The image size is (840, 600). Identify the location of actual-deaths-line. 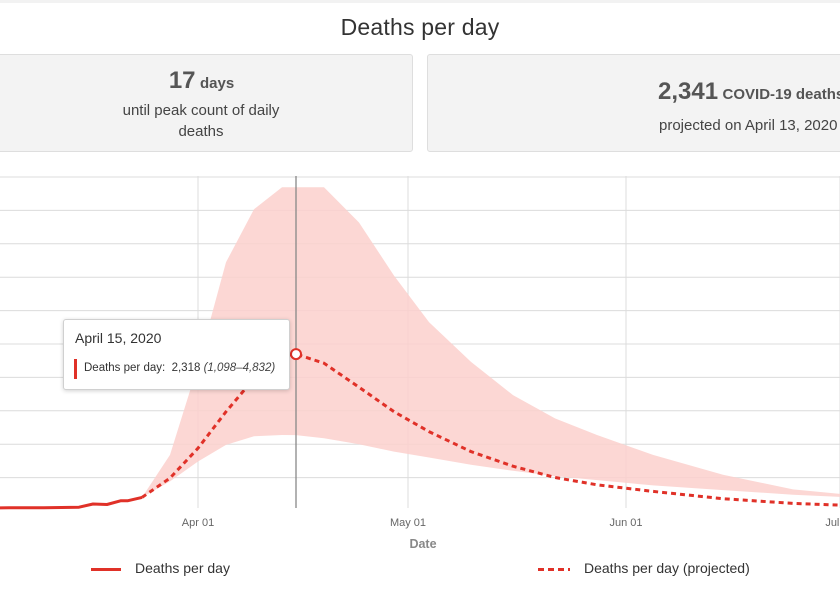
(71, 502).